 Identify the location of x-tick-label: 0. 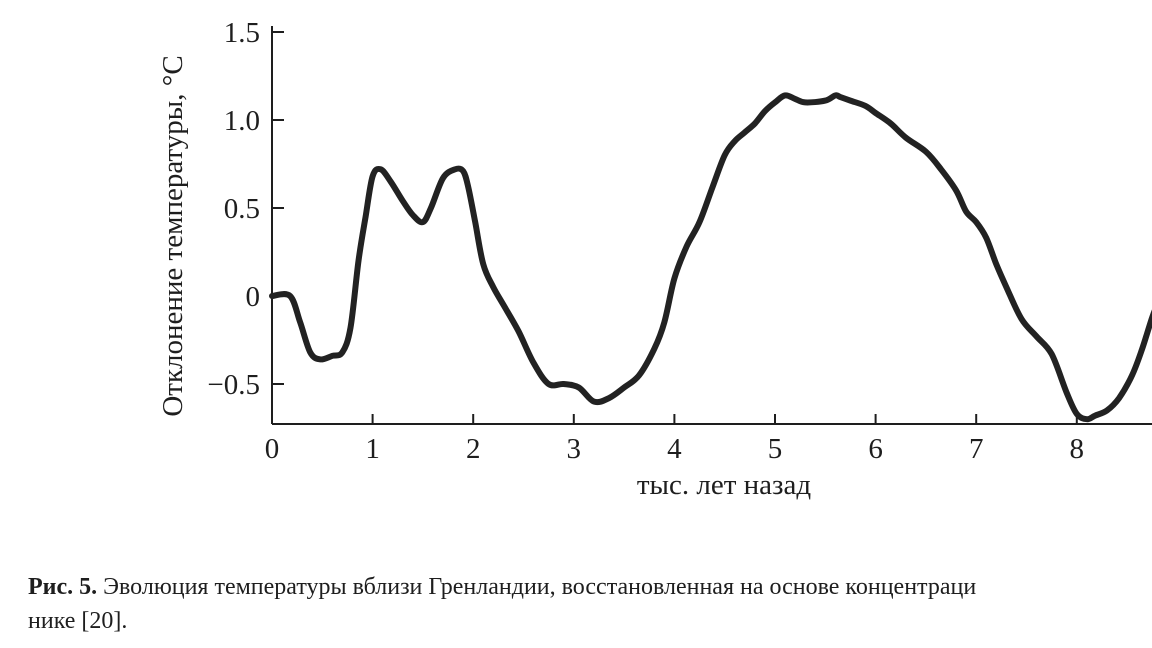
(272, 449).